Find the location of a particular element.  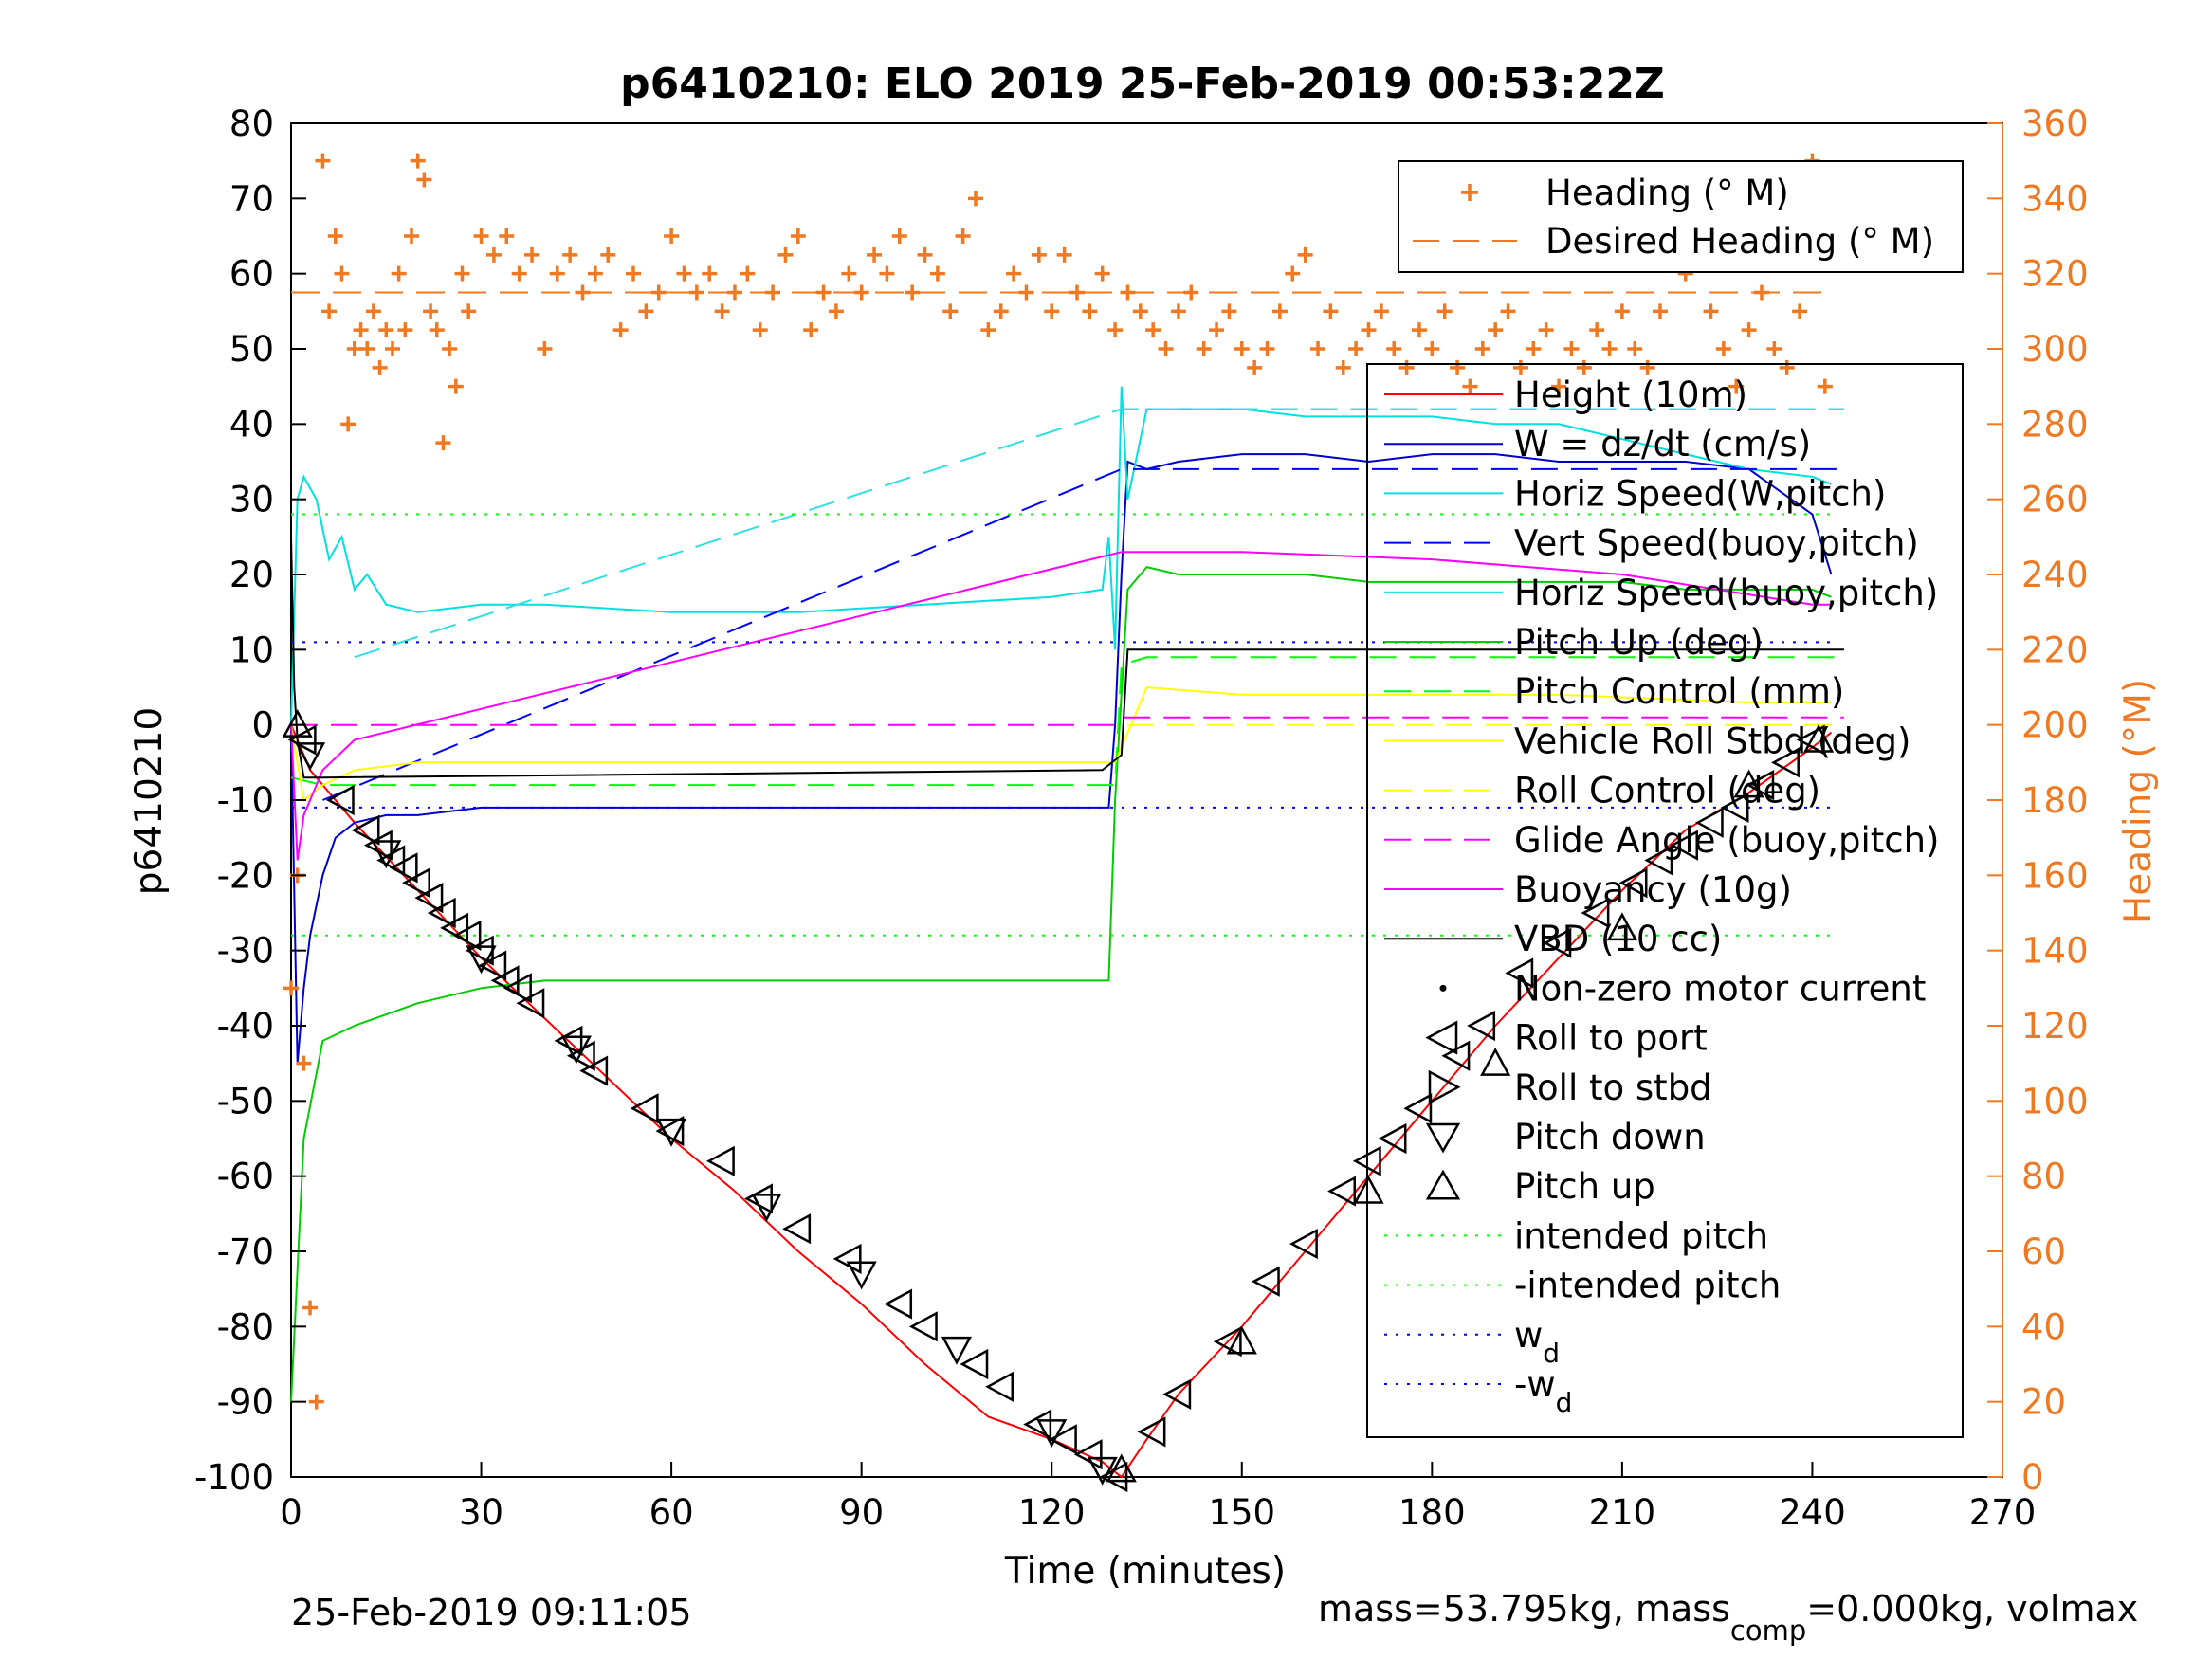

y-tick-label: 50 is located at coordinates (251, 349).